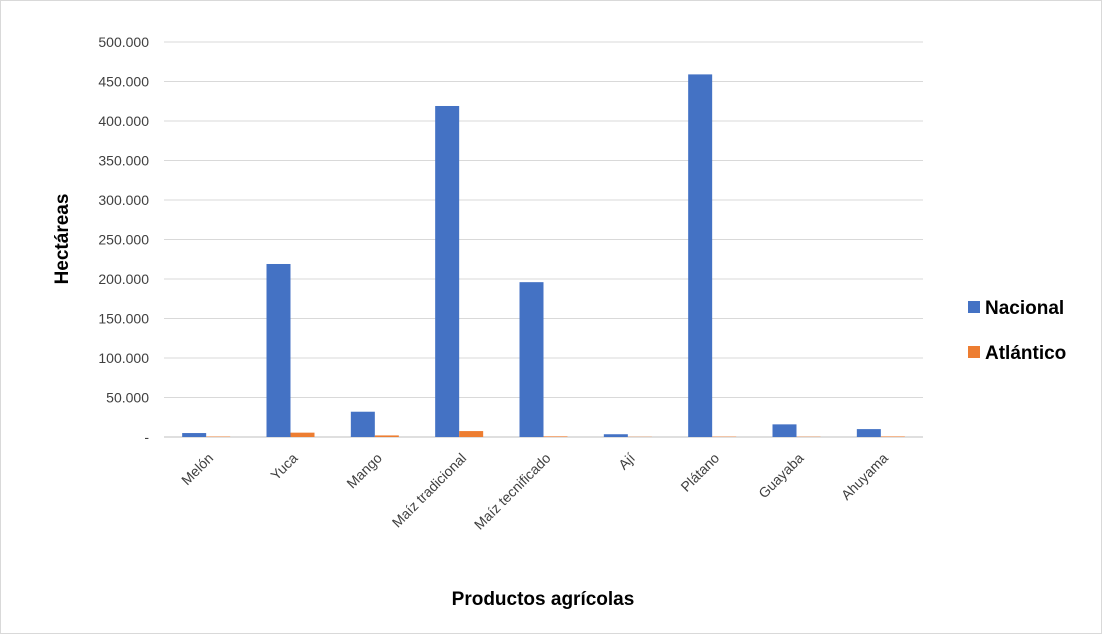  Describe the element at coordinates (123, 358) in the screenshot. I see `y-tick-label: 100.000` at that location.